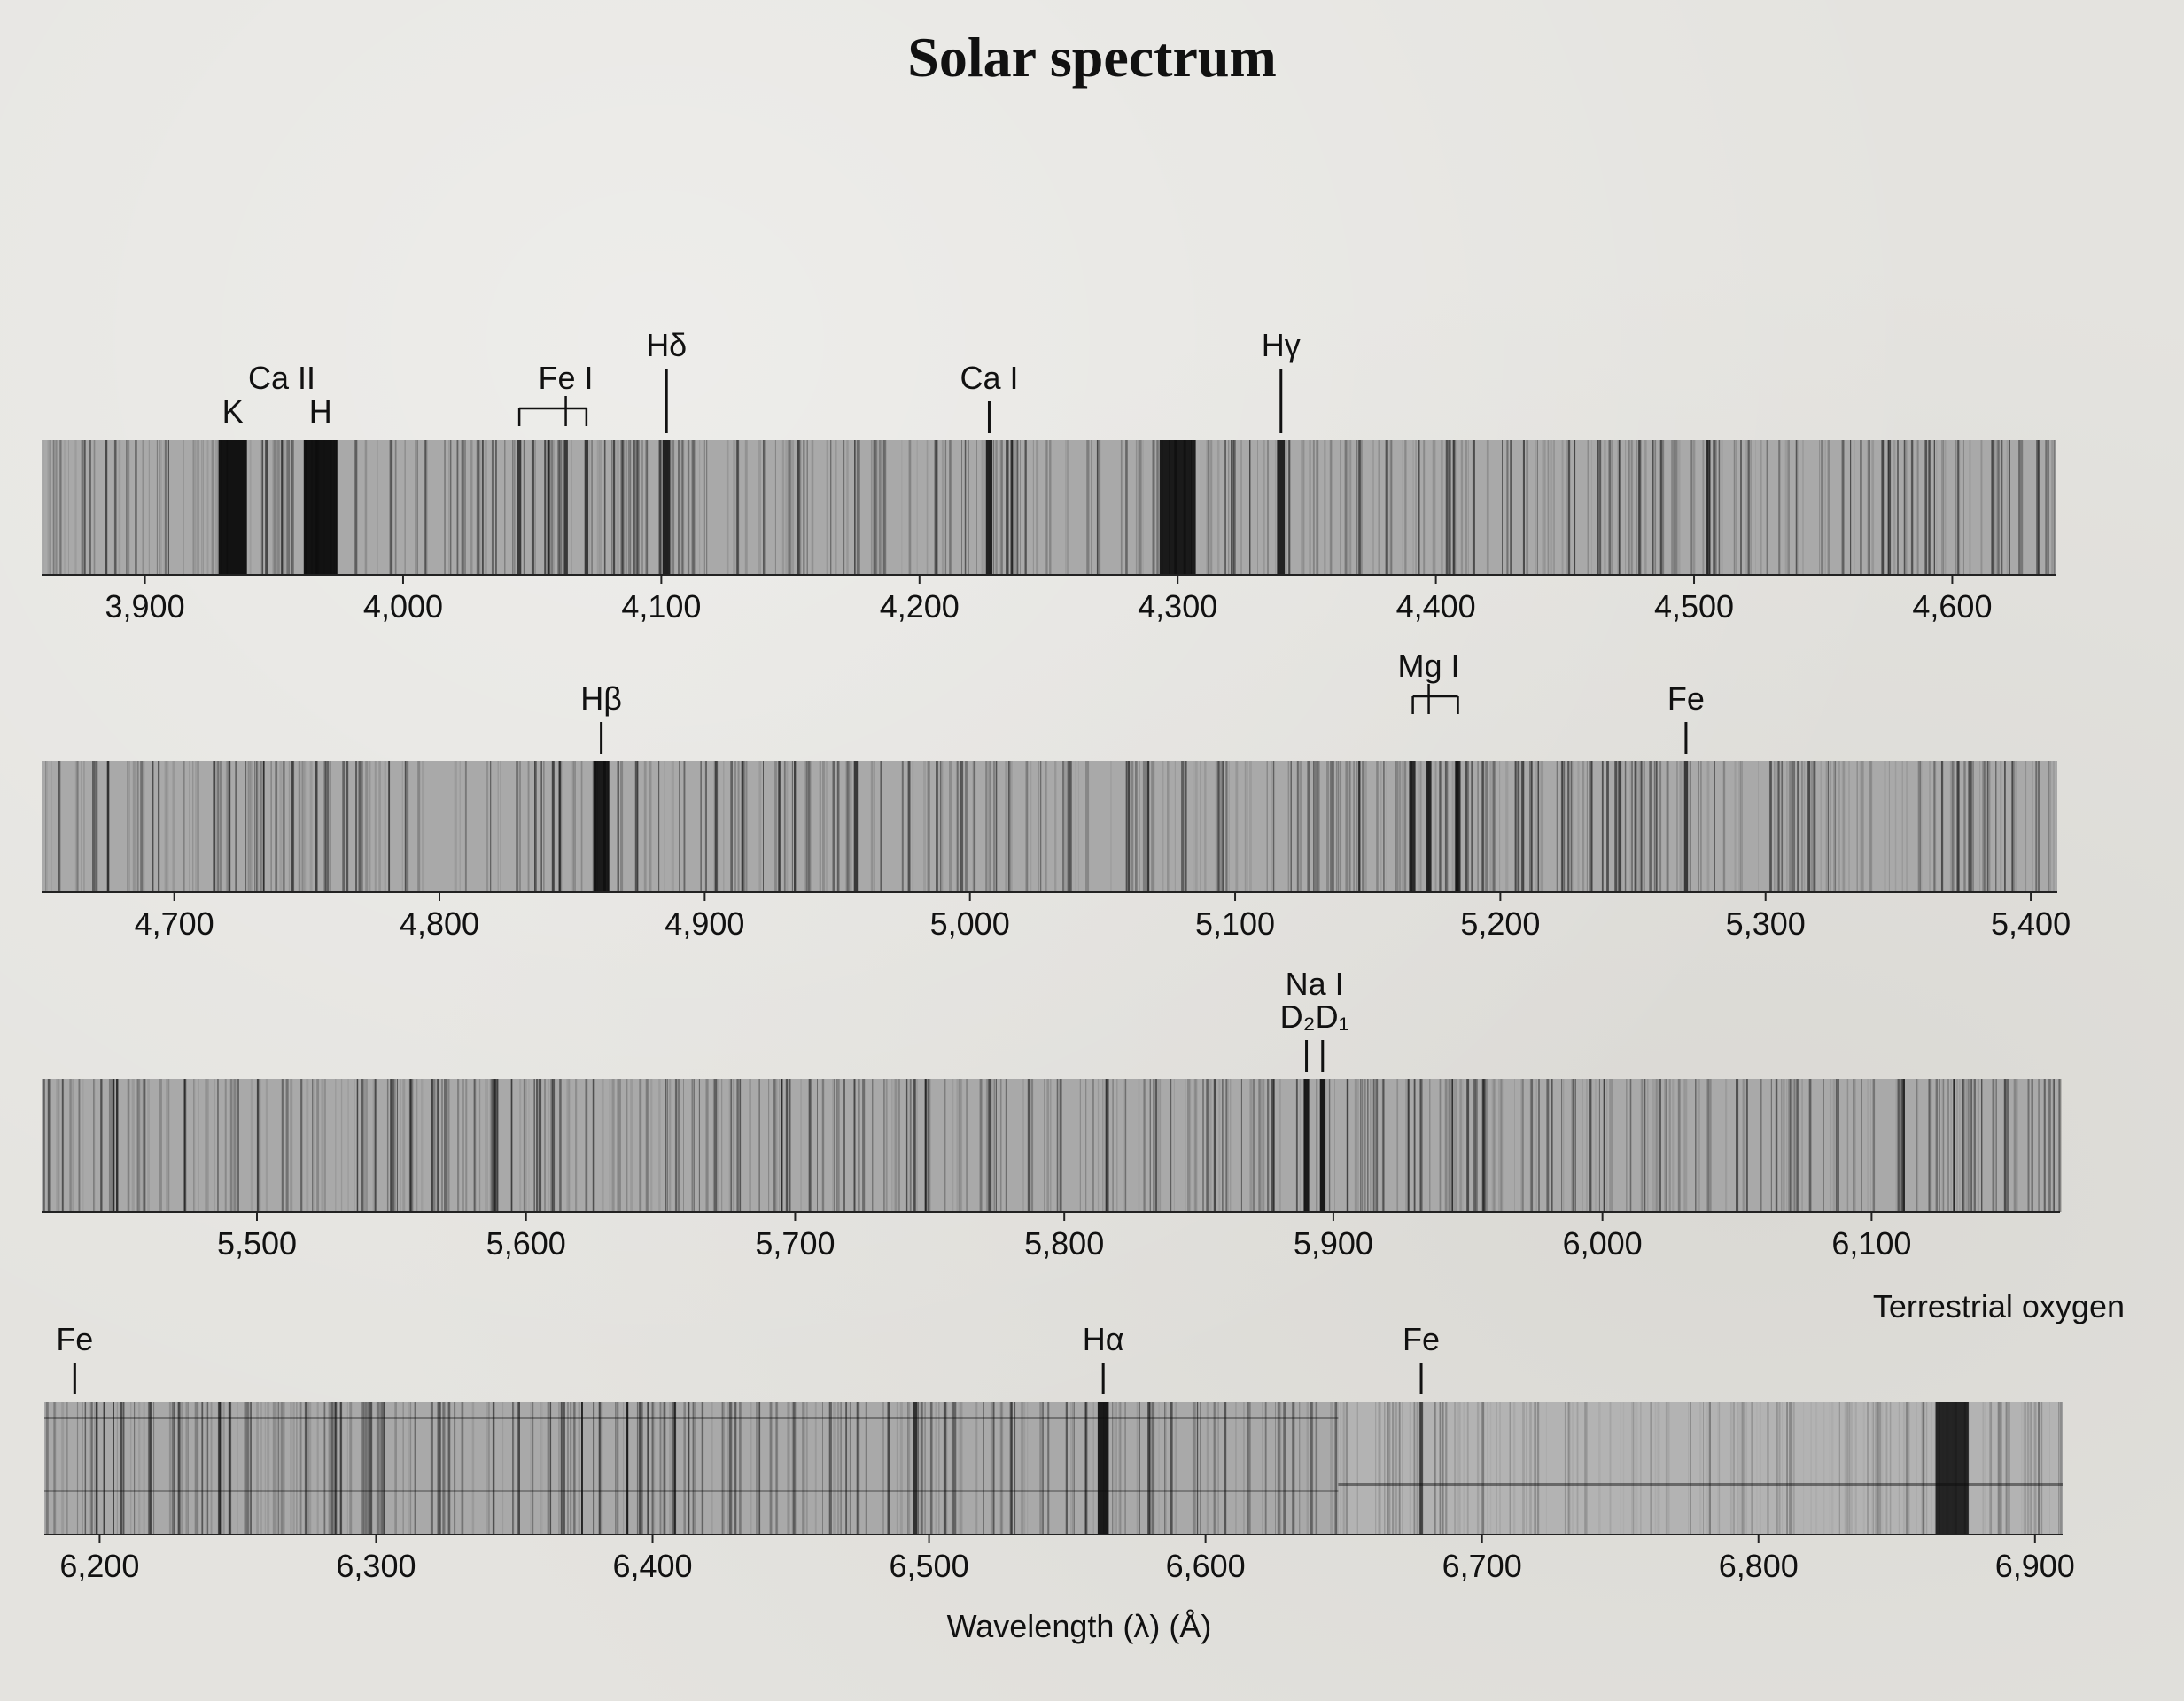  What do you see at coordinates (1429, 666) in the screenshot?
I see `spectral-line-label: Mg I` at bounding box center [1429, 666].